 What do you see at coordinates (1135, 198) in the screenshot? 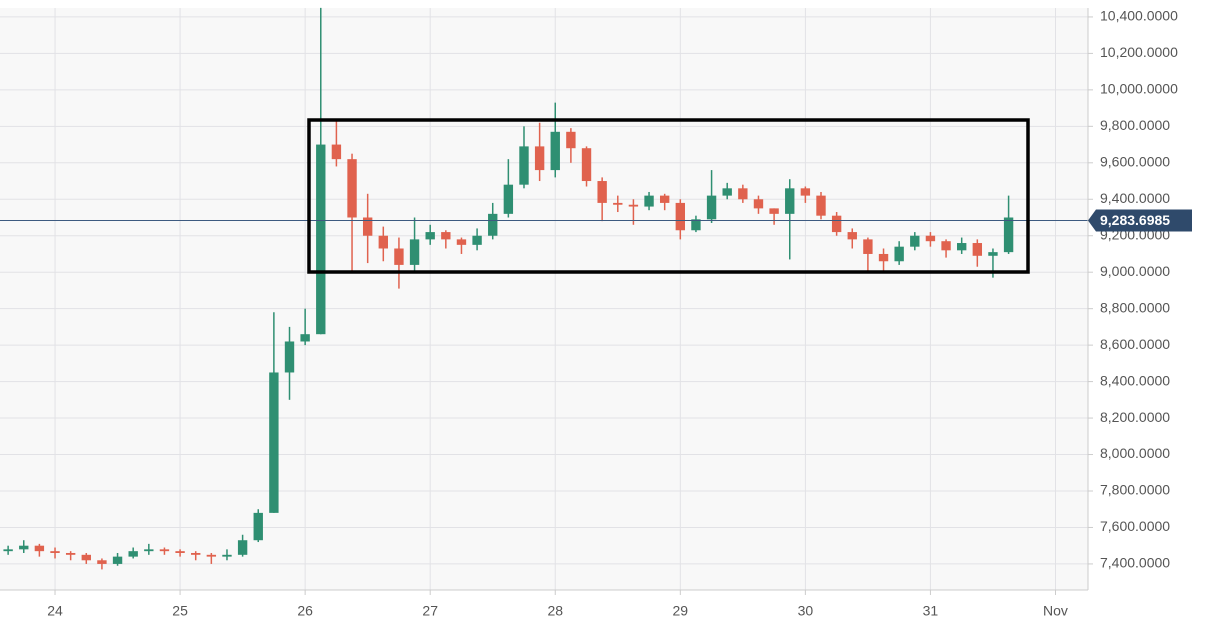
I see `y-tick-label: 9,400.0000` at bounding box center [1135, 198].